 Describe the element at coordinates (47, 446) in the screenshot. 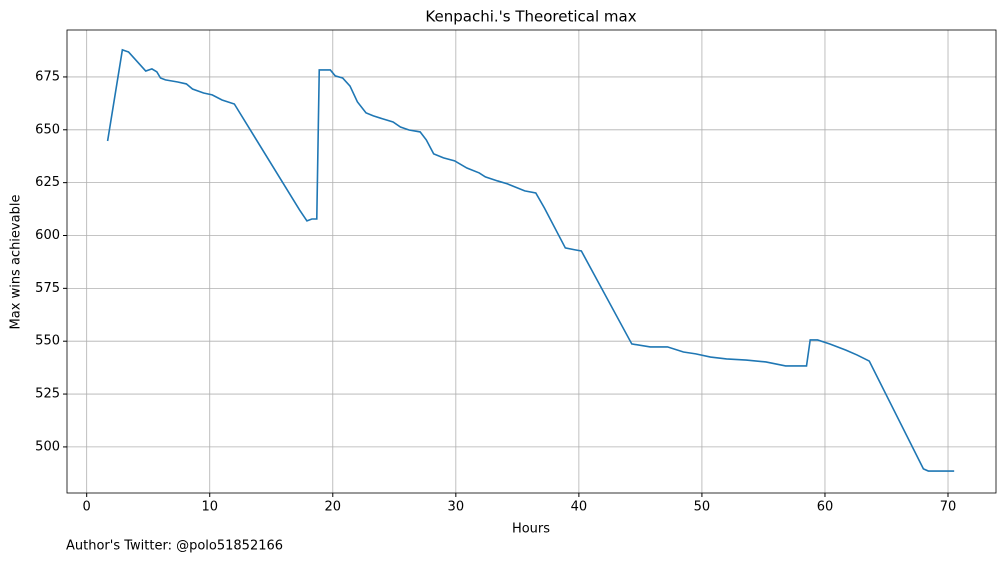

I see `y-tick-label: 500` at that location.